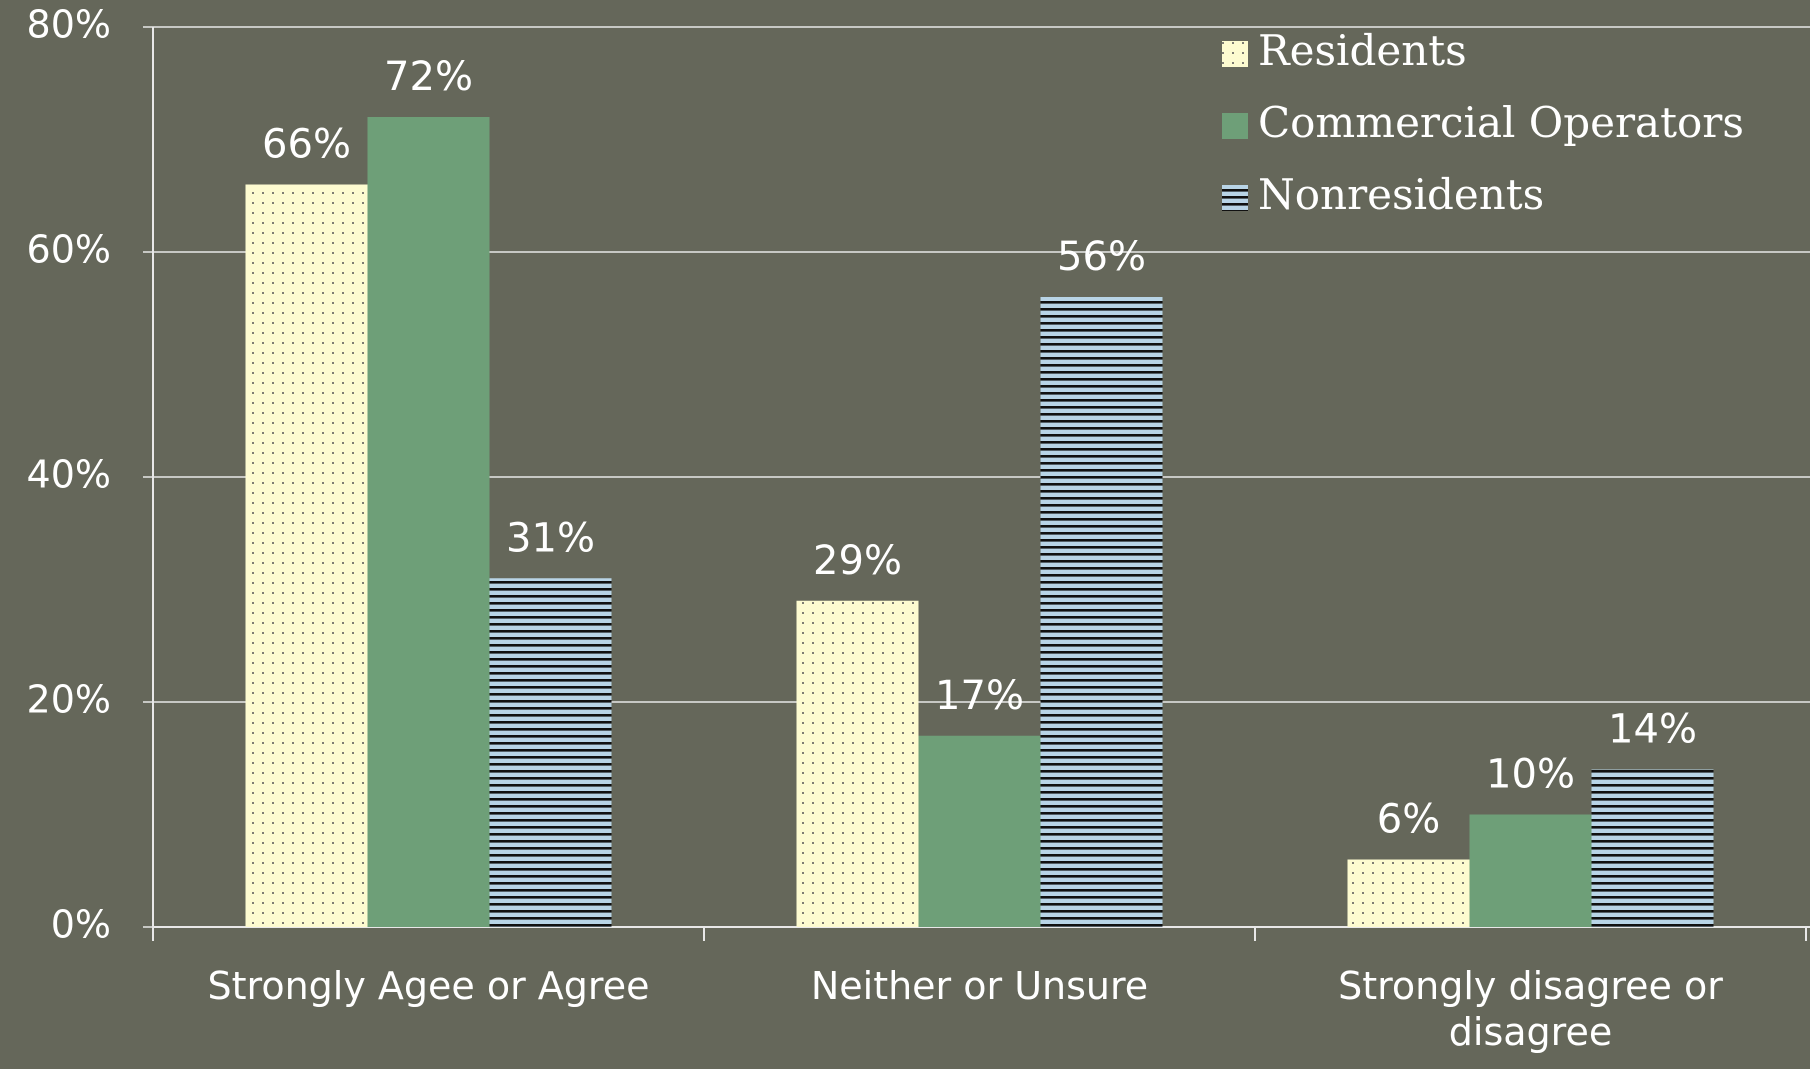 This screenshot has width=1810, height=1069. What do you see at coordinates (69, 250) in the screenshot?
I see `y-tick-label: 60%` at bounding box center [69, 250].